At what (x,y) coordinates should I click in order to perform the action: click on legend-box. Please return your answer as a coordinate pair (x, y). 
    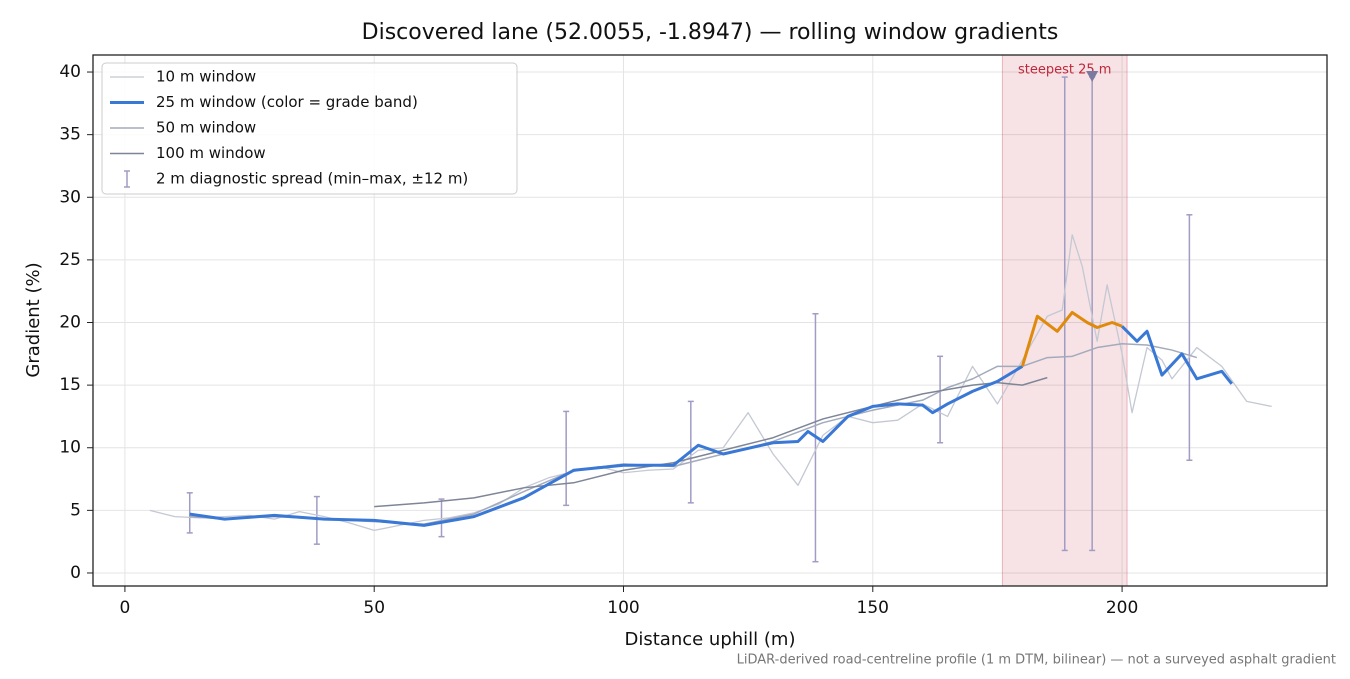
    Looking at the image, I should click on (309, 128).